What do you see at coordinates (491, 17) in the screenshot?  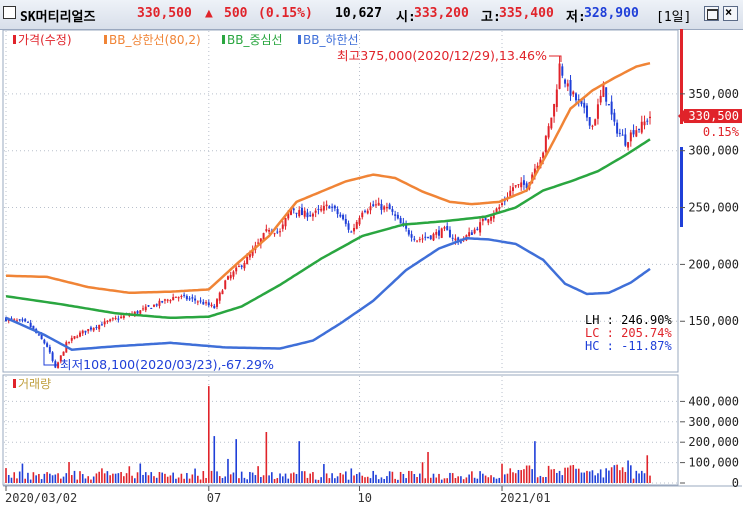 I see `high-label: 고:` at bounding box center [491, 17].